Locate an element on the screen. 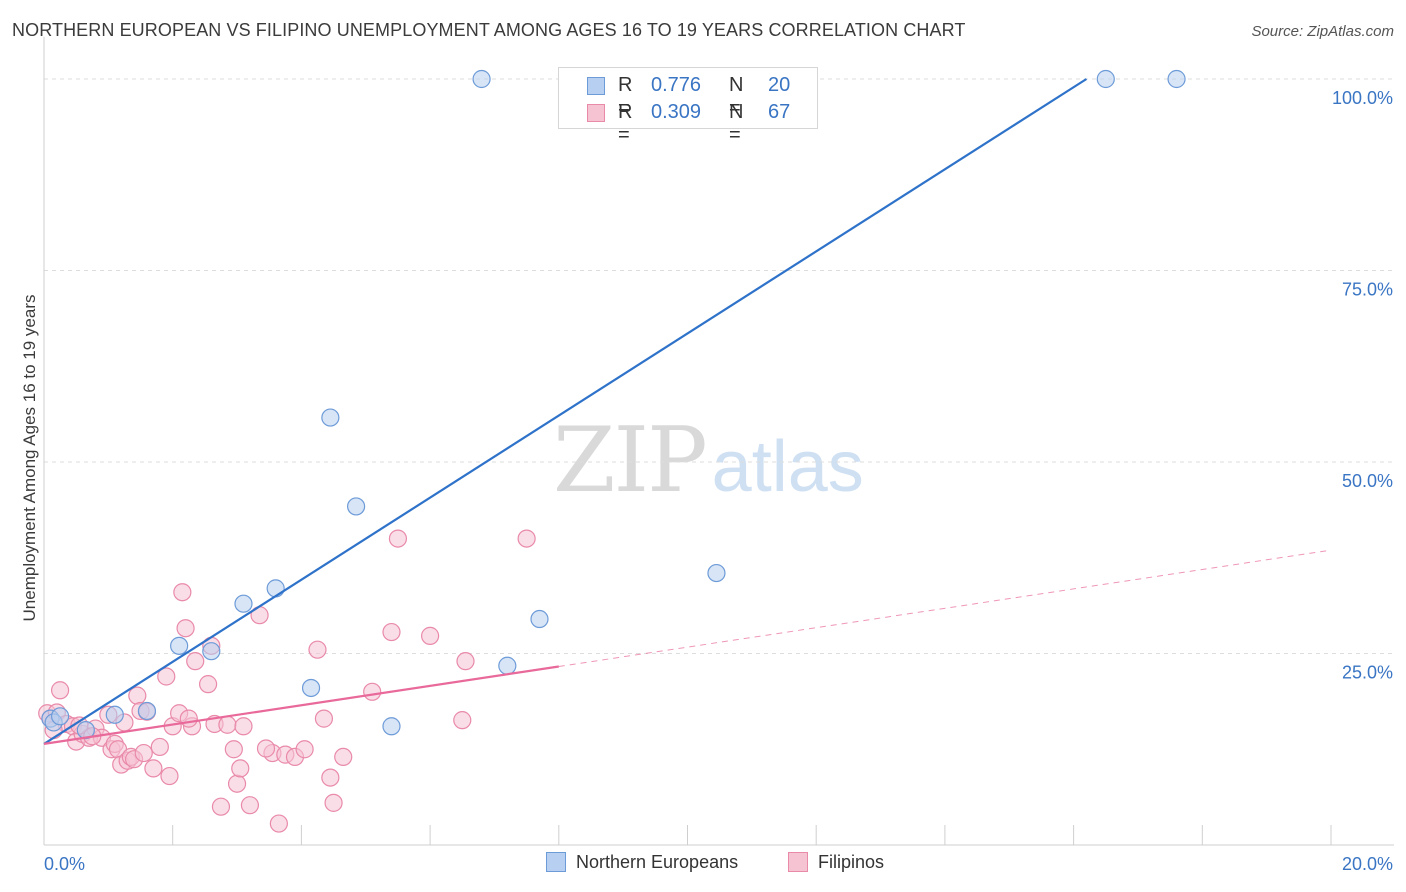 The width and height of the screenshot is (1406, 892). y-axis-label: Unemployment Among Ages 16 to 19 years is located at coordinates (29, 458).